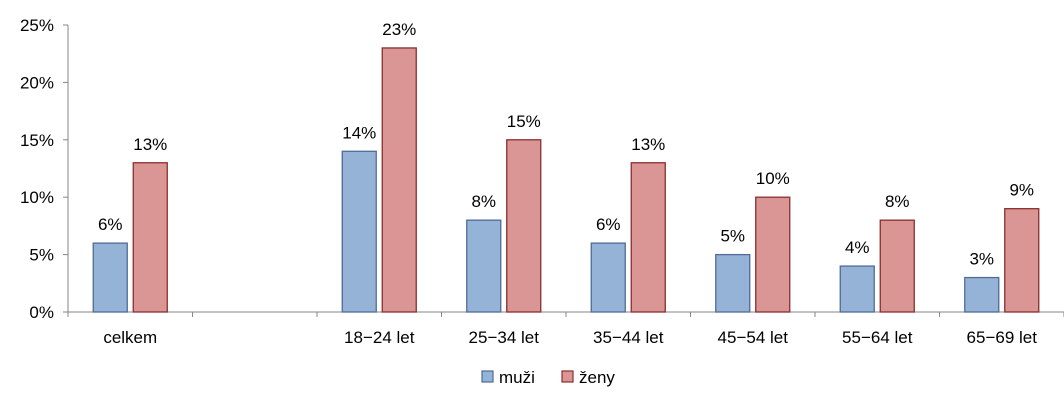 This screenshot has height=394, width=1064. Describe the element at coordinates (773, 178) in the screenshot. I see `data-label: 10%` at that location.